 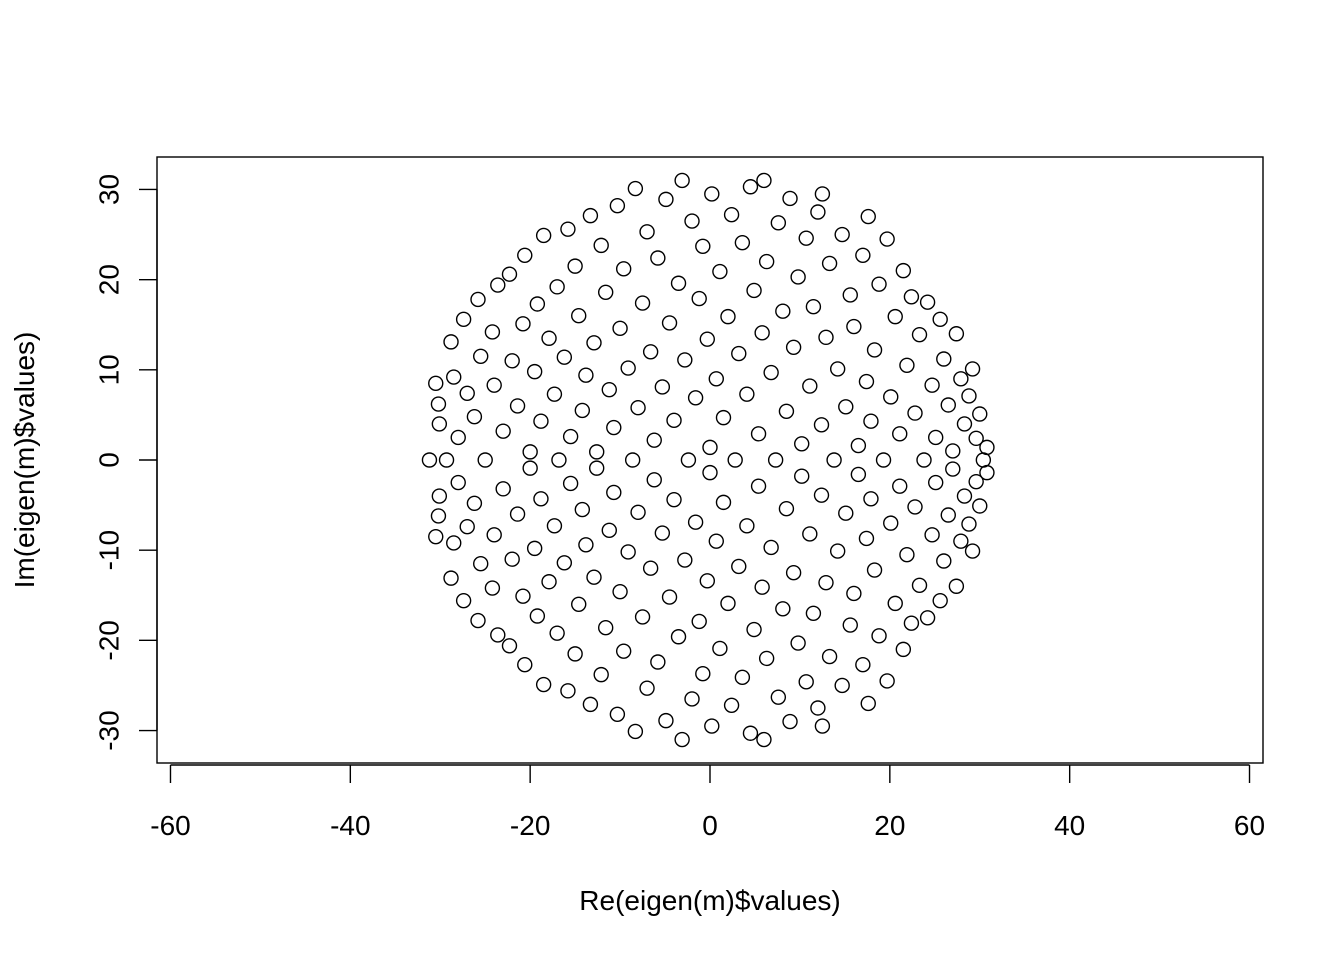 What do you see at coordinates (350, 825) in the screenshot?
I see `x-tick-label: -40` at bounding box center [350, 825].